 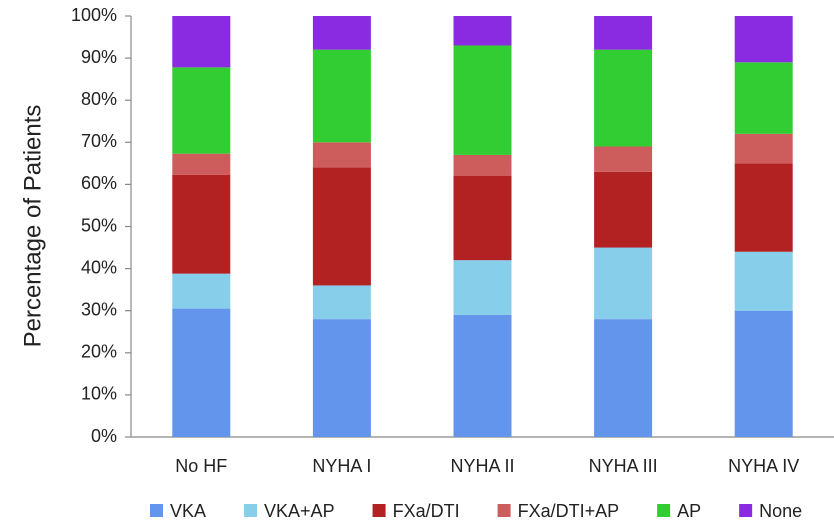 What do you see at coordinates (569, 511) in the screenshot?
I see `legend-label: FXa/DTI+AP` at bounding box center [569, 511].